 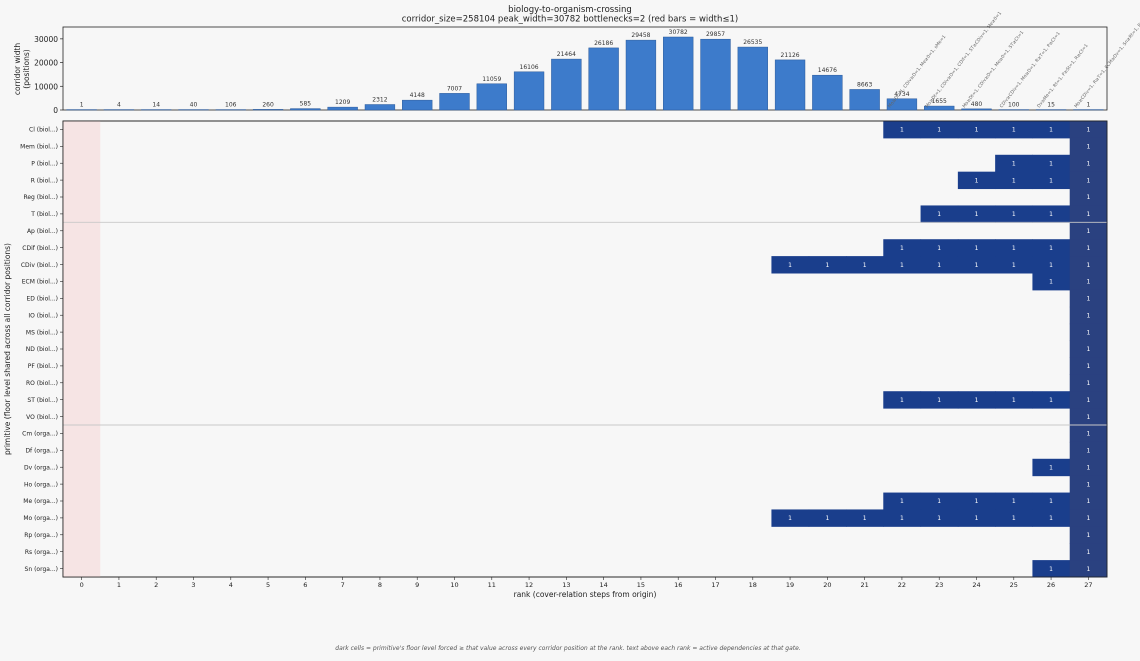 I want to click on row-label: Ho (orga...), so click(x=41, y=484).